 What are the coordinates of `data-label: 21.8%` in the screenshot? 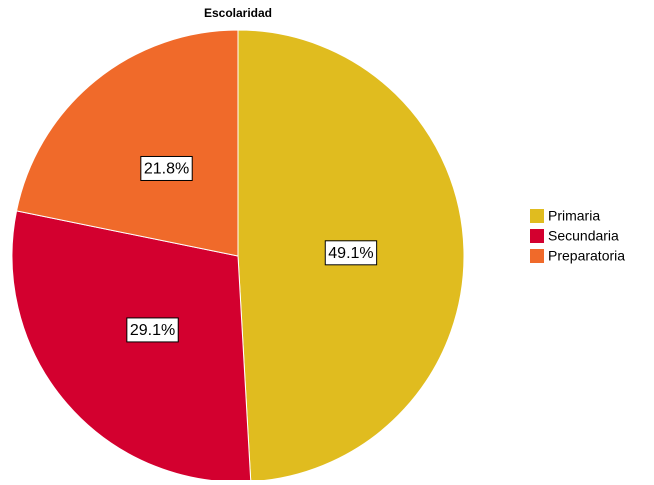 It's located at (166, 169).